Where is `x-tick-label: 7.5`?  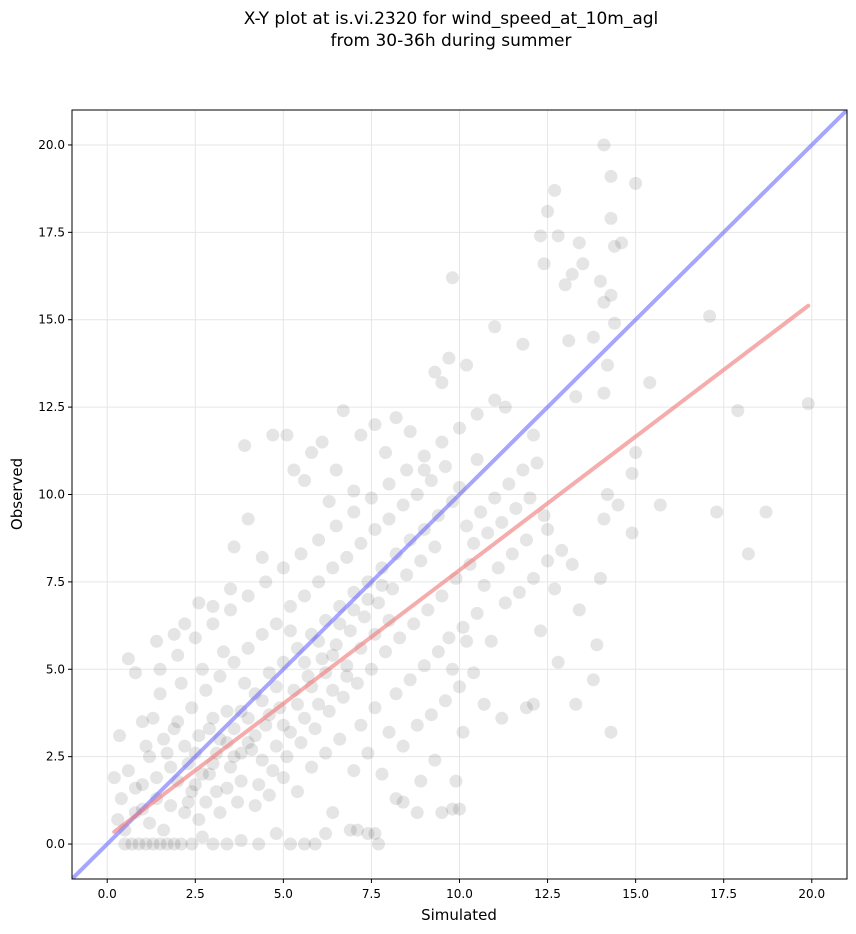 x-tick-label: 7.5 is located at coordinates (371, 894).